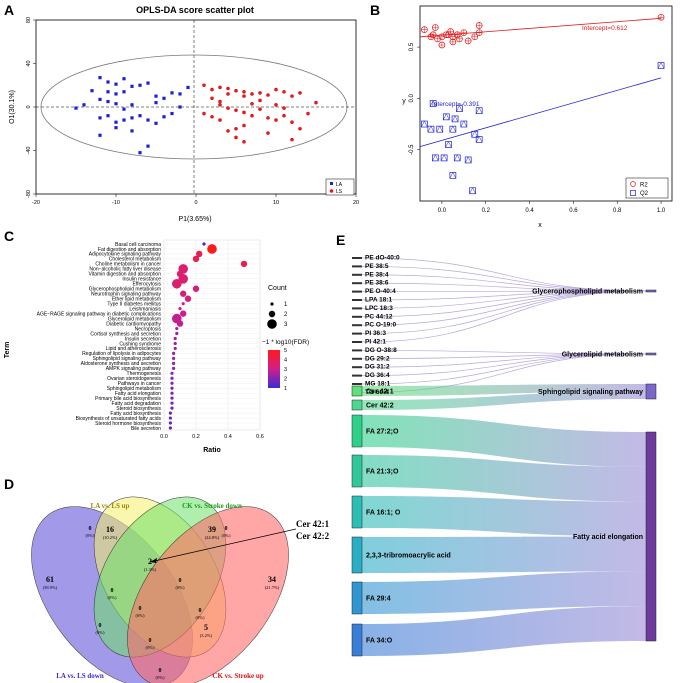 Image resolution: width=685 pixels, height=683 pixels. I want to click on sankey-right-label: Fatty acid elongation, so click(608, 537).